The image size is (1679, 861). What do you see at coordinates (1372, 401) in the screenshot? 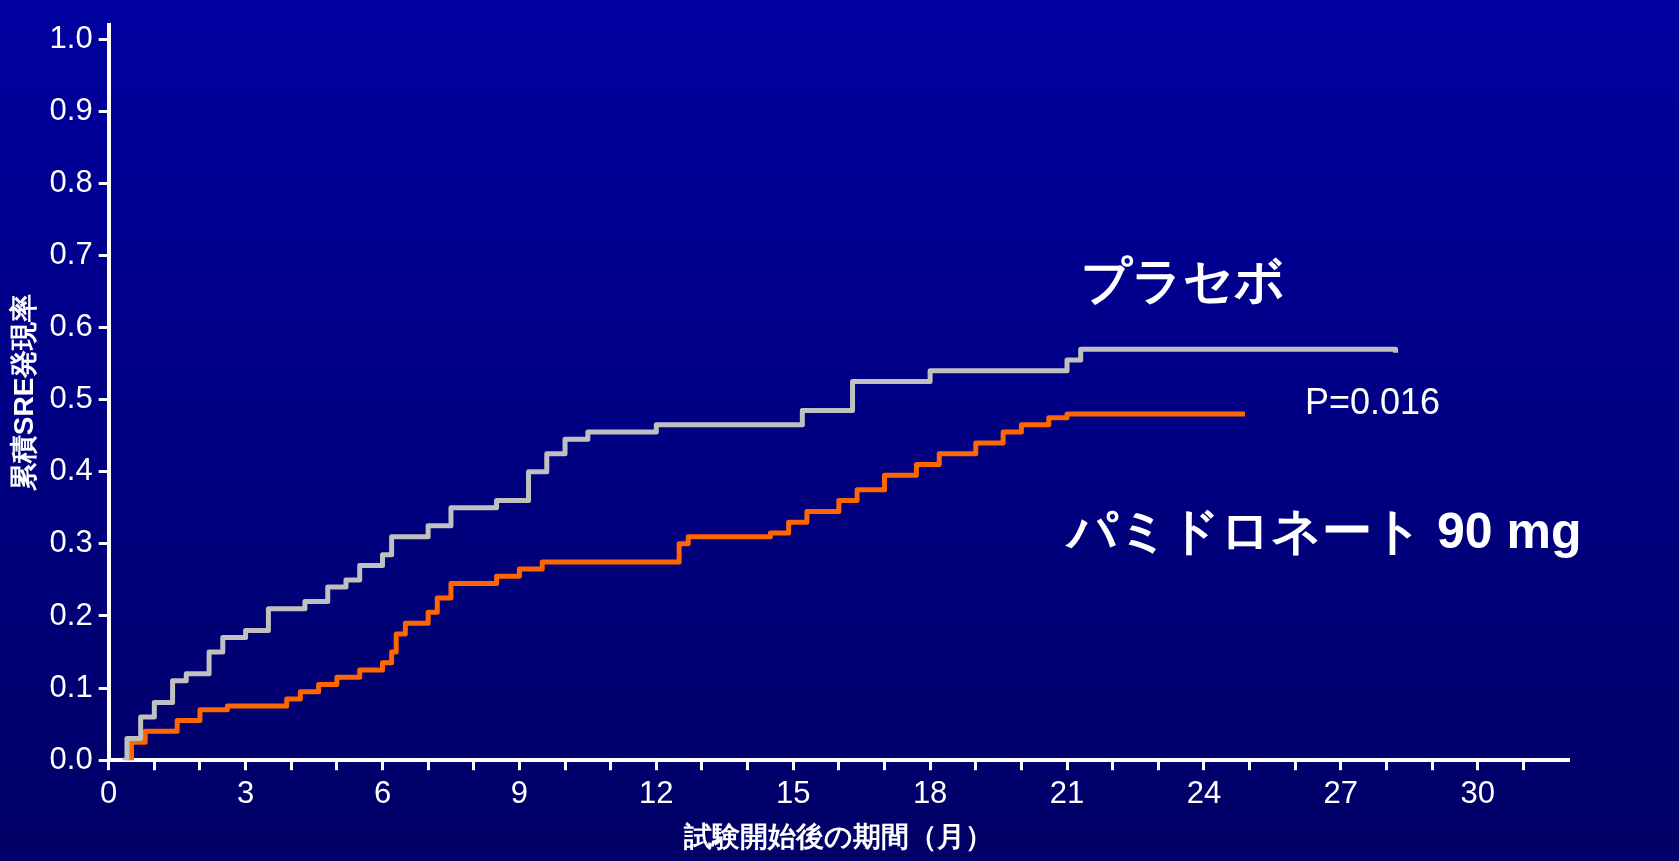
I see `annotation: P=0.016` at bounding box center [1372, 401].